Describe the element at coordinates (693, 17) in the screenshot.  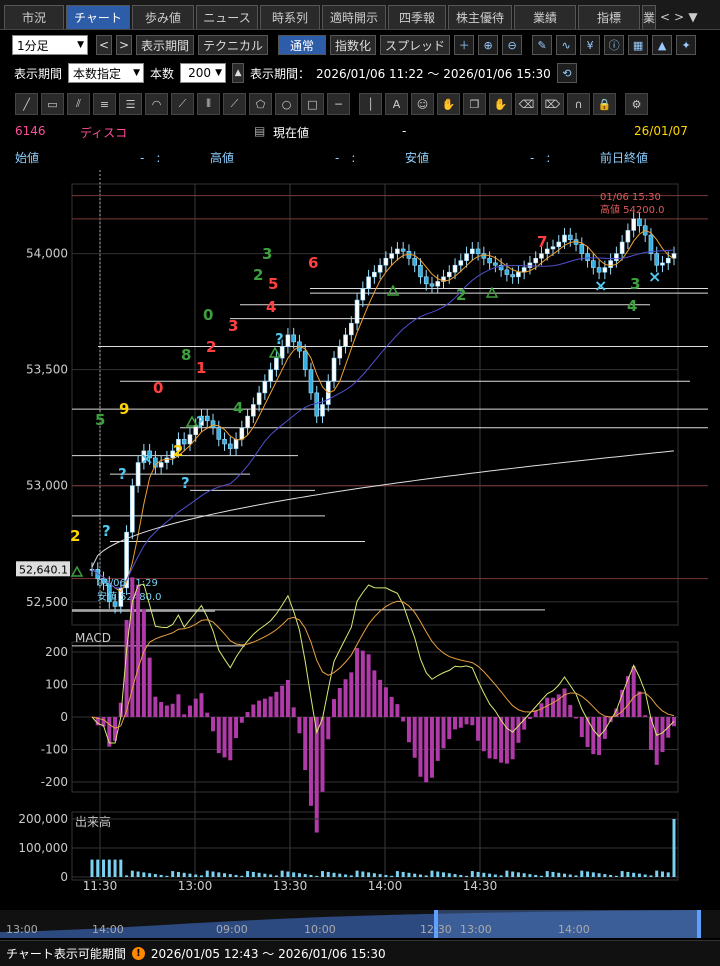
I see `tab-menu-icon: ▼` at that location.